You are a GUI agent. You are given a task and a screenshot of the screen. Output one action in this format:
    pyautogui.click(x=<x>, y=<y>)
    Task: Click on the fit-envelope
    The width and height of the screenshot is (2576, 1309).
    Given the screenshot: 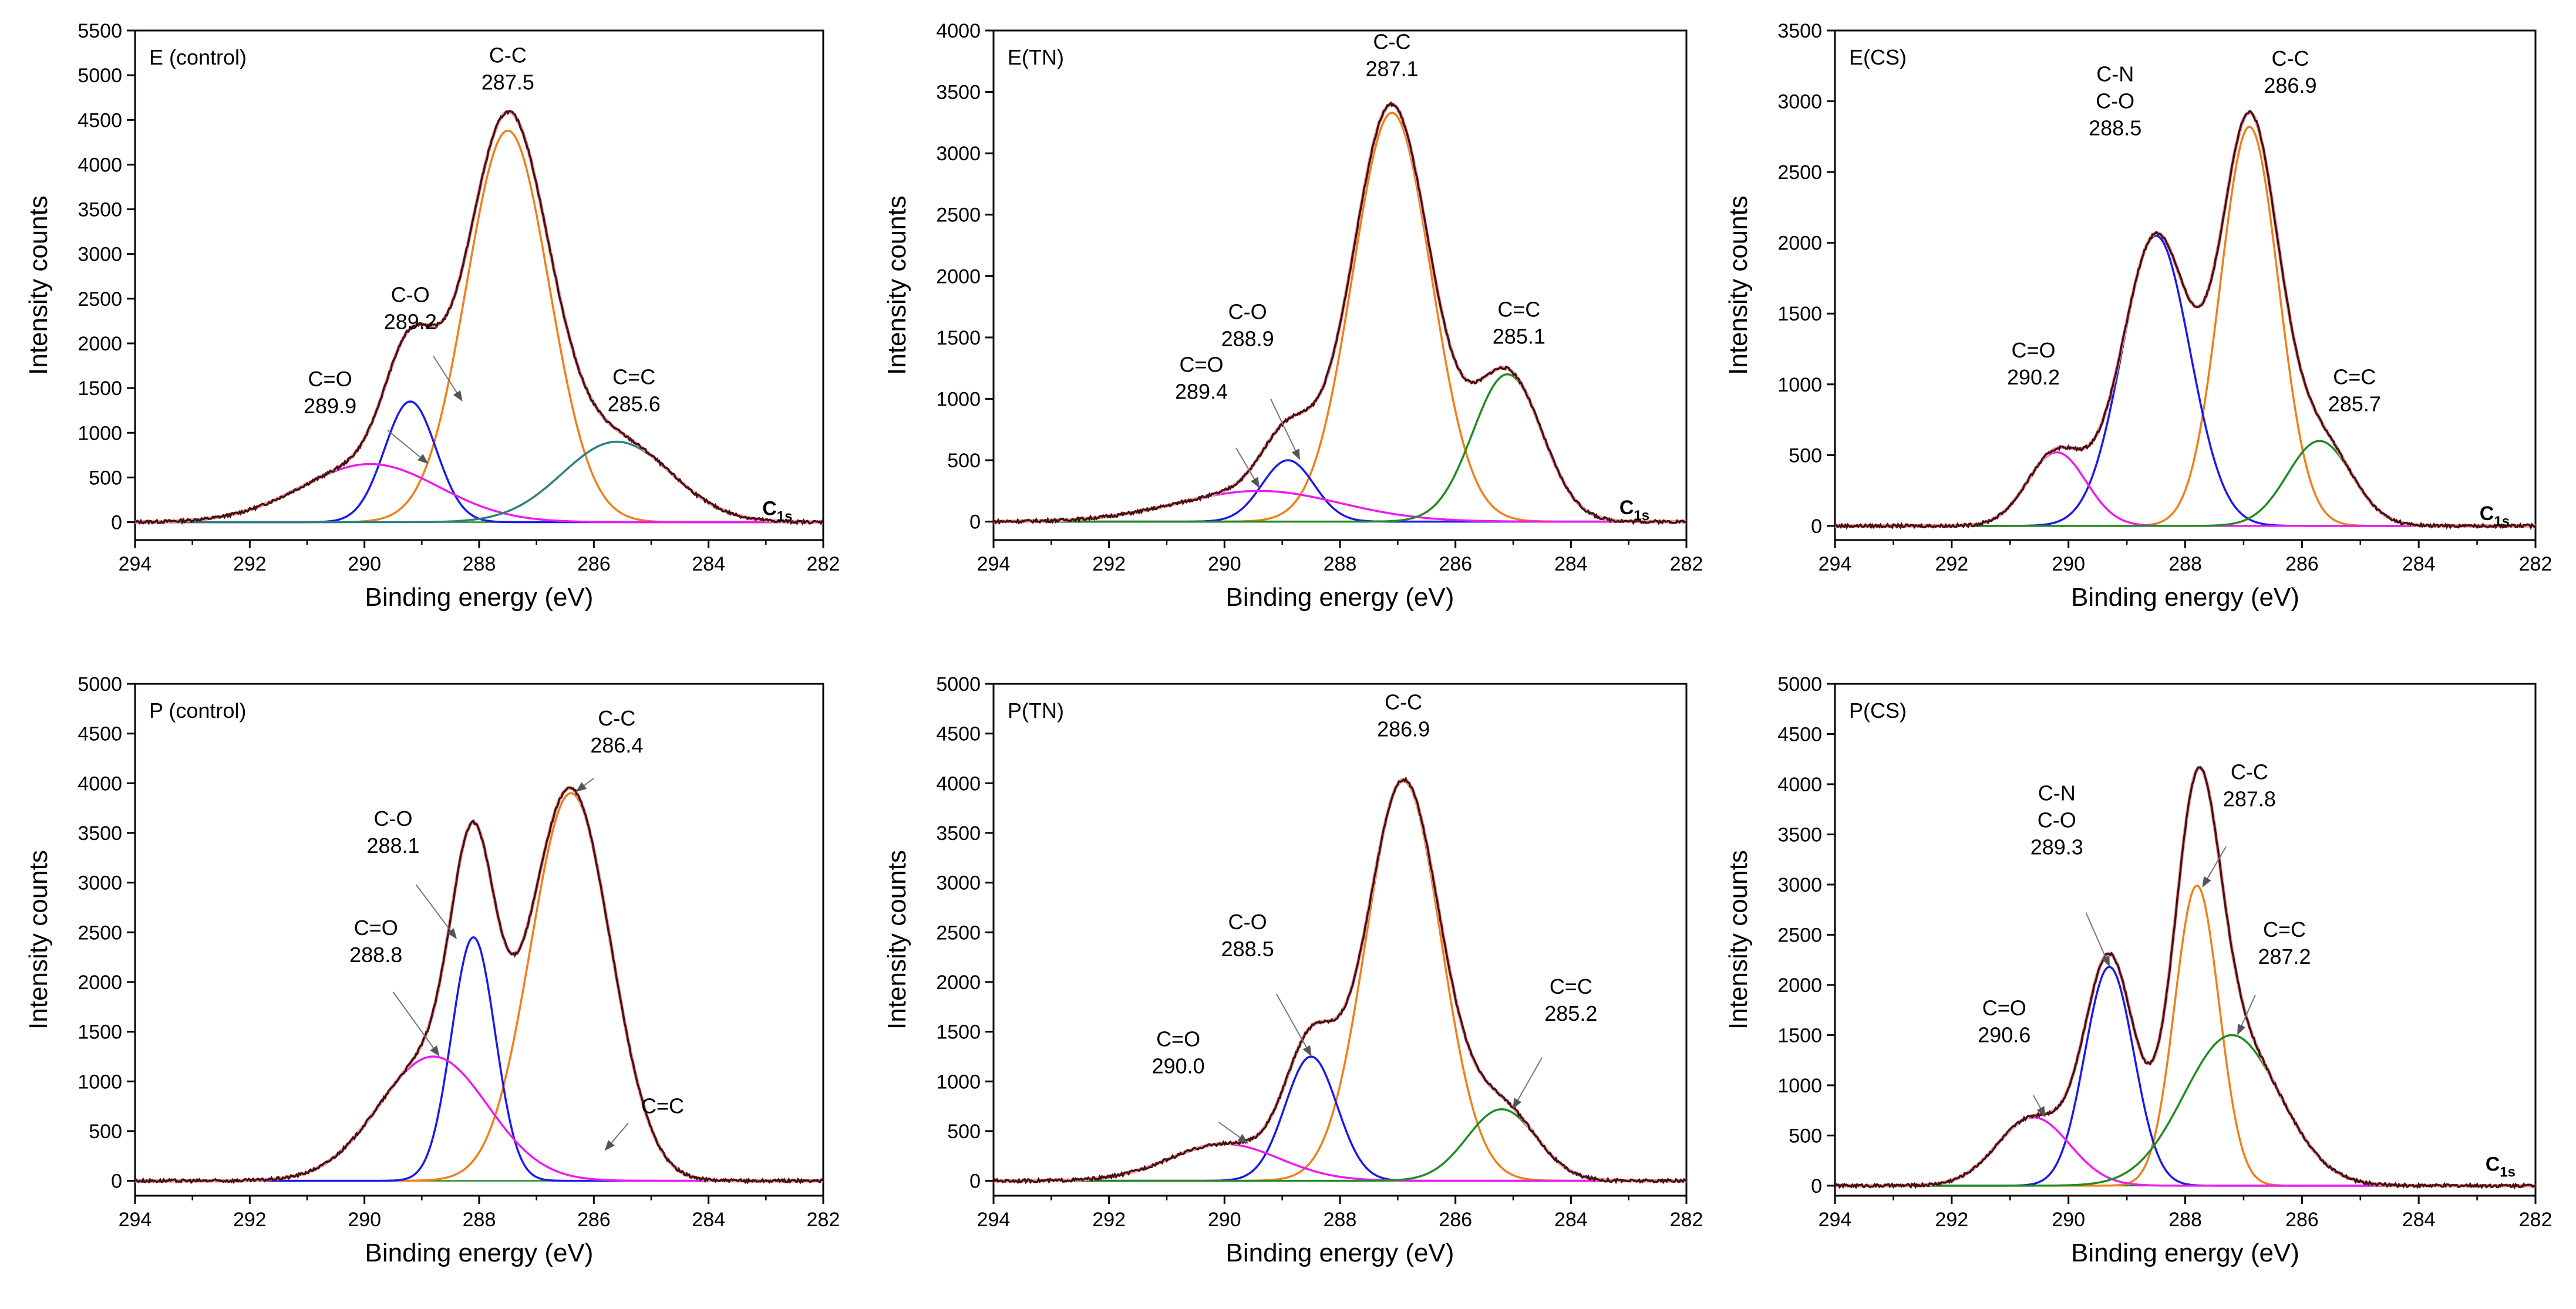 What is the action you would take?
    pyautogui.click(x=479, y=317)
    